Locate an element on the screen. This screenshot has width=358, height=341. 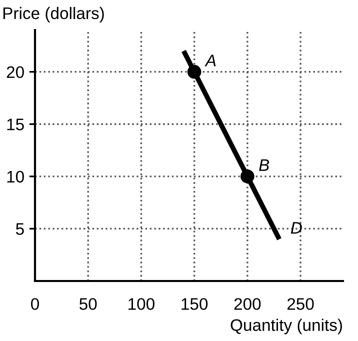
y-axis-title: Price (dollars) is located at coordinates (53, 14).